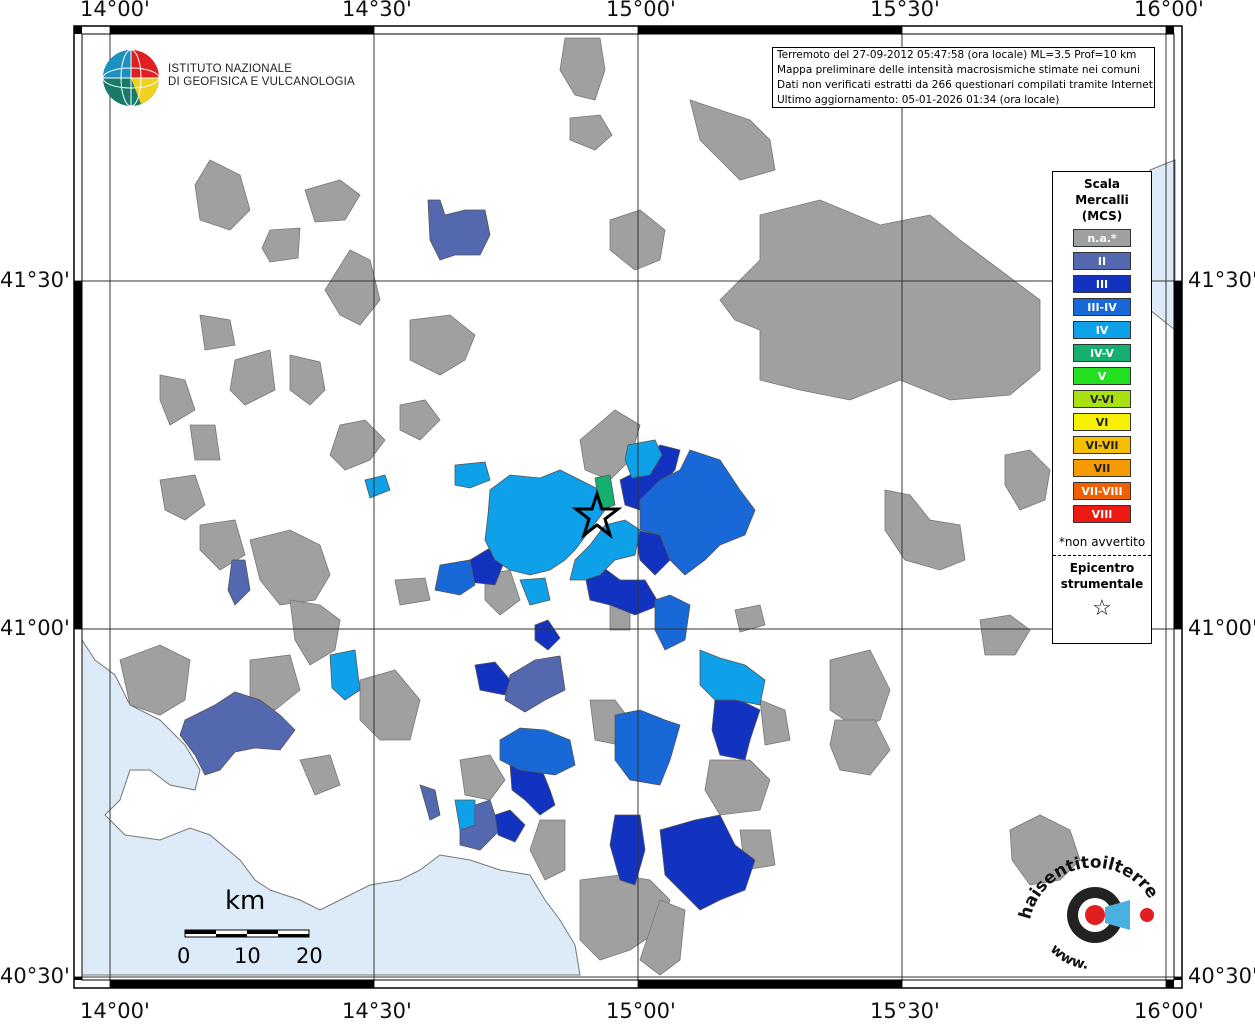 This screenshot has width=1255, height=1024. What do you see at coordinates (131, 78) in the screenshot?
I see `ingv-globe-logo` at bounding box center [131, 78].